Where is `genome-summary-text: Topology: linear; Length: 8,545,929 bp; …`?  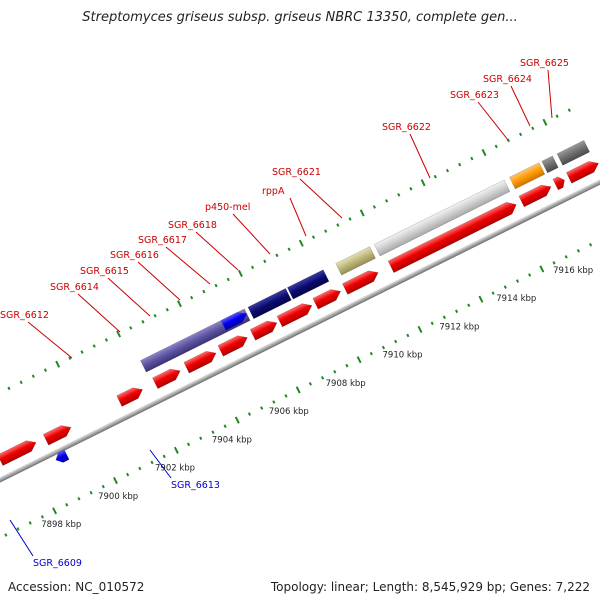
genome-summary-text: Topology: linear; Length: 8,545,929 bp; … is located at coordinates (430, 587).